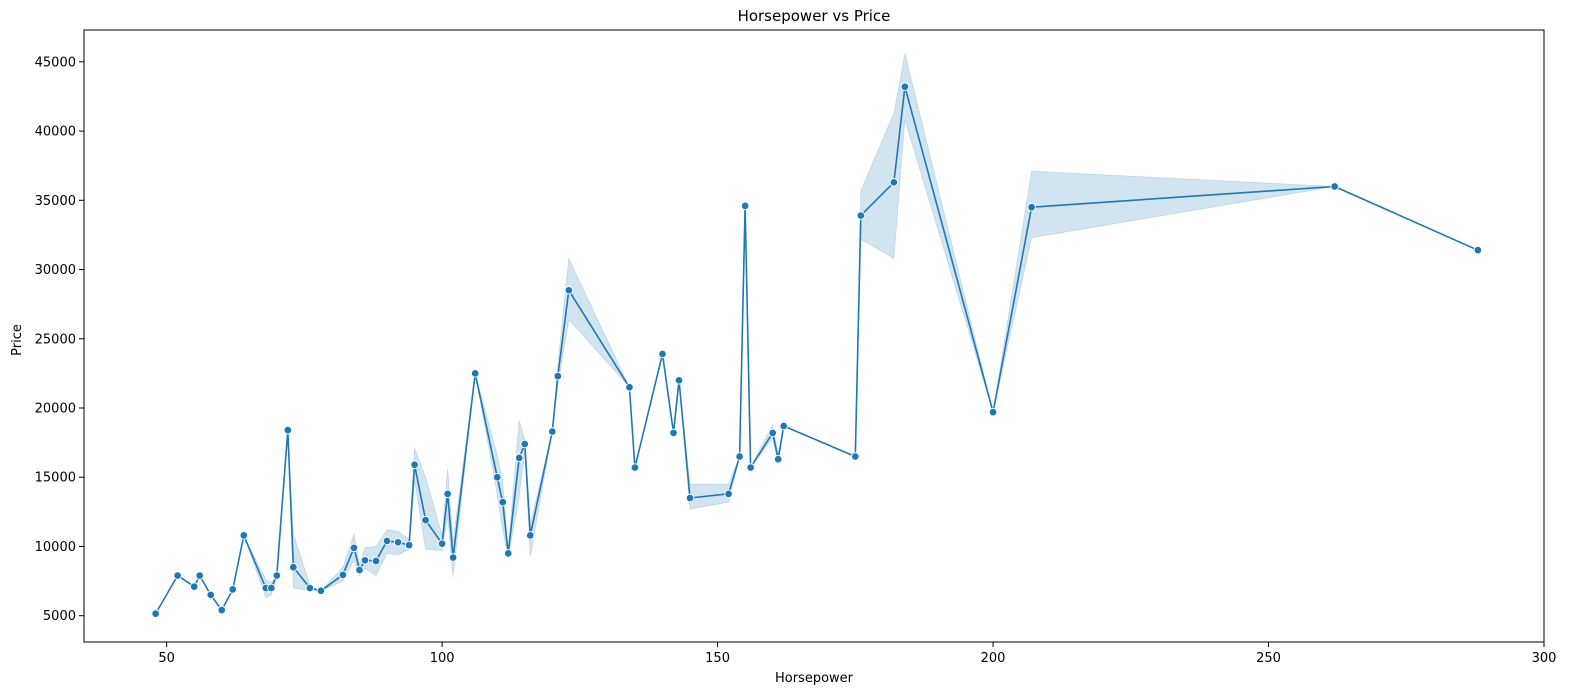 The image size is (1579, 699). Describe the element at coordinates (814, 16) in the screenshot. I see `chart-title: Horsepower vs Price` at that location.